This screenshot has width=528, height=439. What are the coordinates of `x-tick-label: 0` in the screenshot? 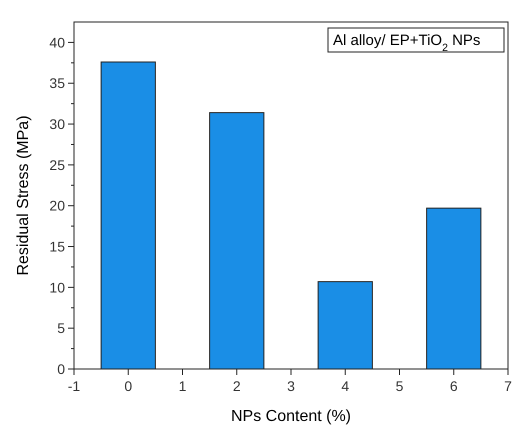 It's located at (128, 386).